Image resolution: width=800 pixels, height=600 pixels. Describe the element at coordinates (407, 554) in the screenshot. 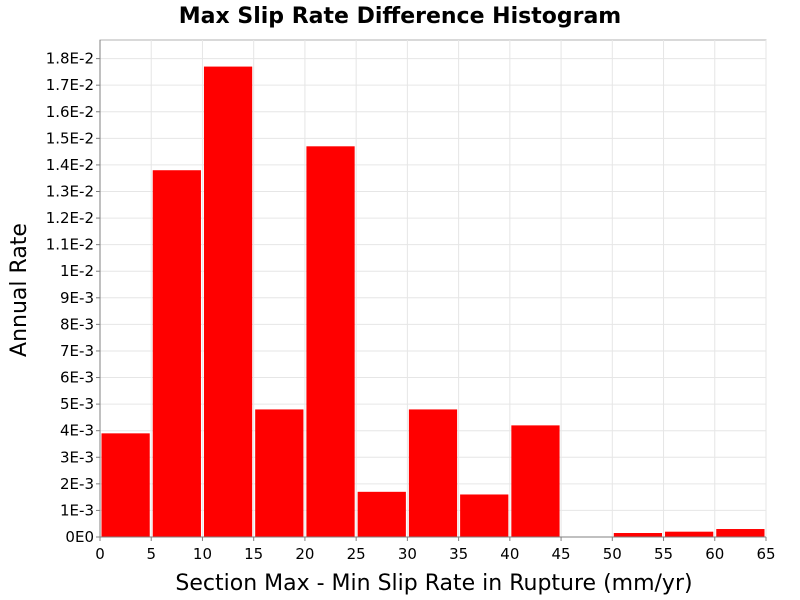

I see `x-tick-label: 30` at that location.